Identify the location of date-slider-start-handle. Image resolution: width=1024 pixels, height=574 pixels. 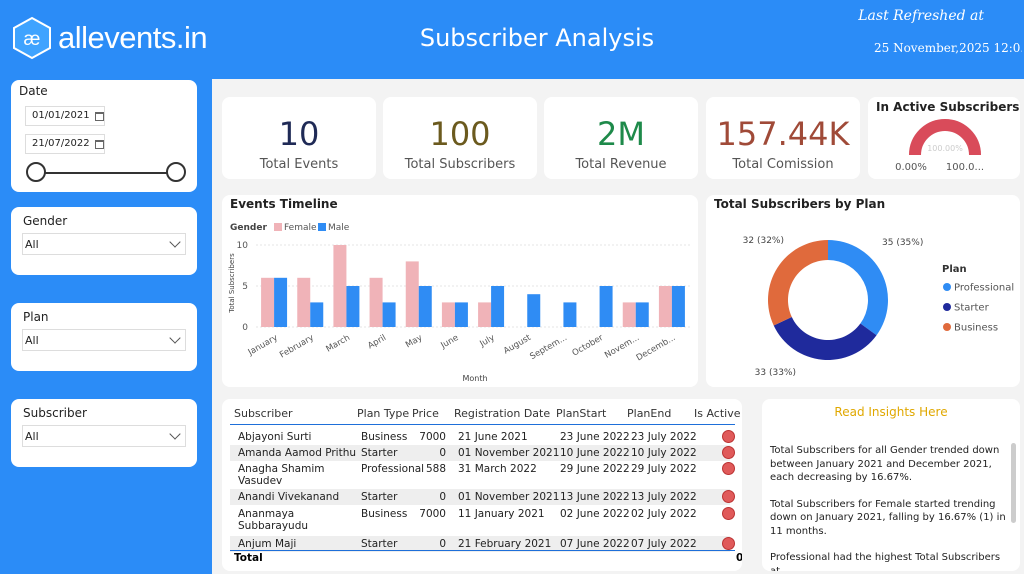
(36, 172).